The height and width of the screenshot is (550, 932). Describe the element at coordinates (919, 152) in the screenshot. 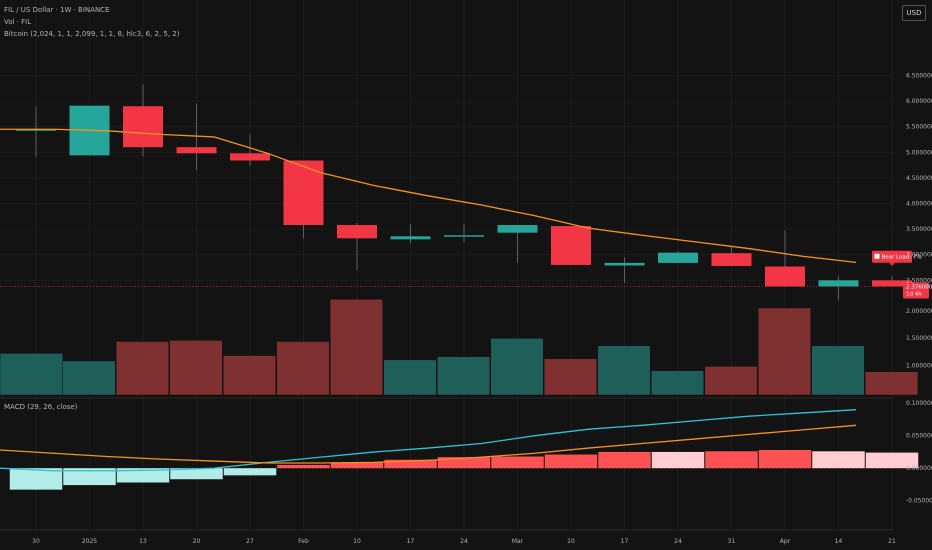

I see `price-tick-label: 5.0000000` at that location.